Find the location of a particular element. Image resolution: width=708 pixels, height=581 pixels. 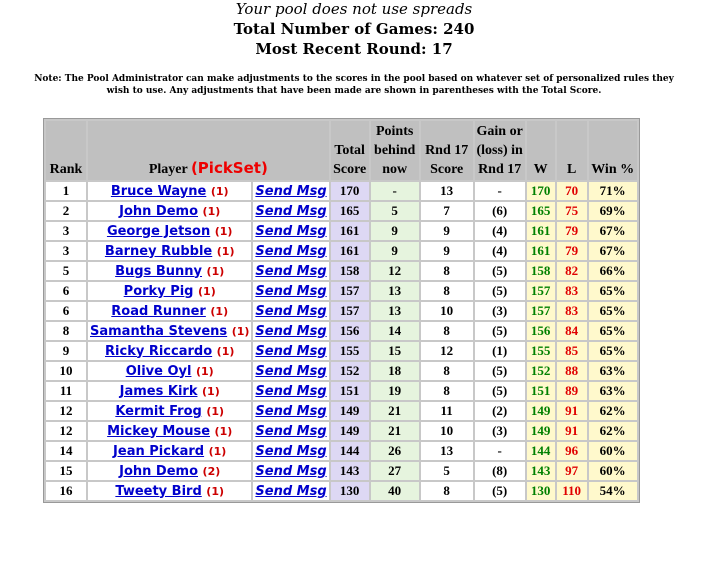

player-link: Olive Oyl is located at coordinates (158, 371).